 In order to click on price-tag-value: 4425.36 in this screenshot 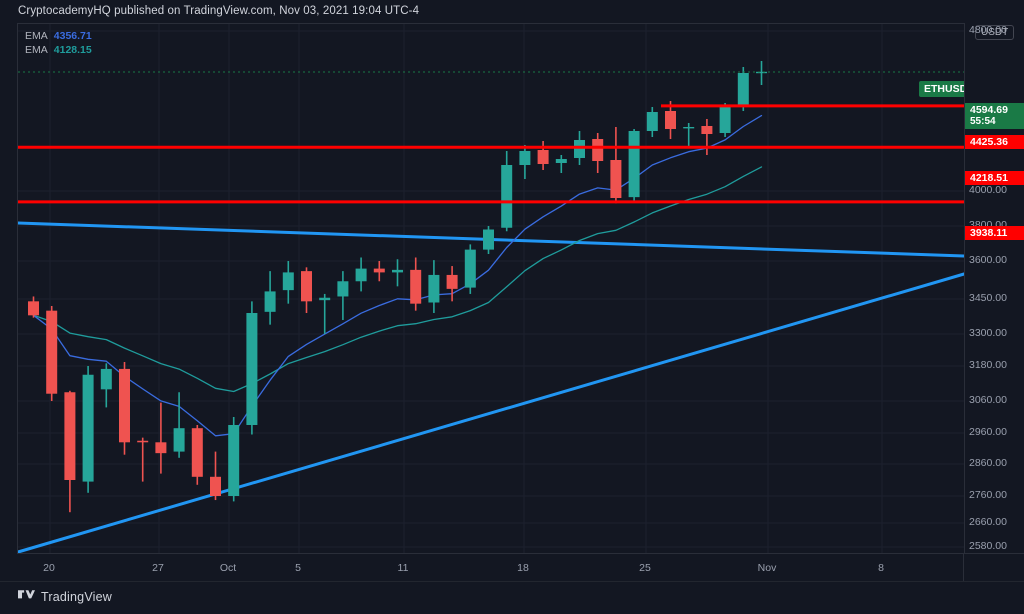, I will do `click(989, 142)`.